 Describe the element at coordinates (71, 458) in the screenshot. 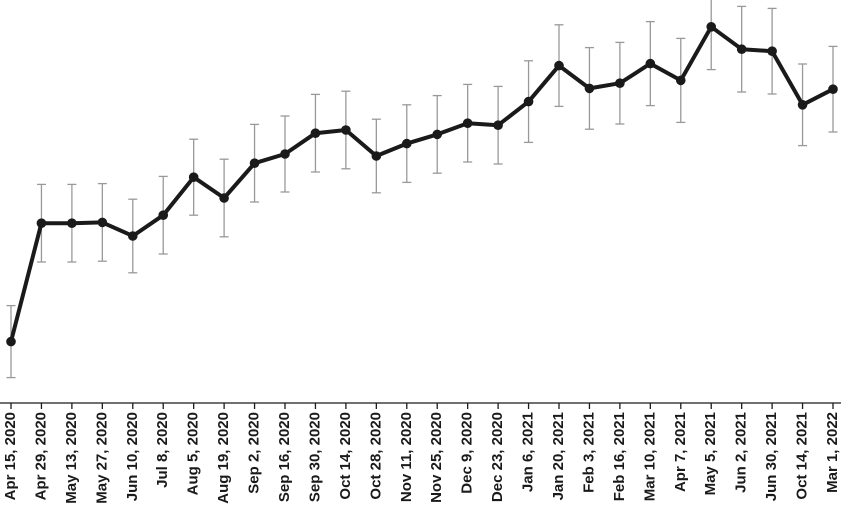

I see `x-tick-label: May 13, 2020` at that location.